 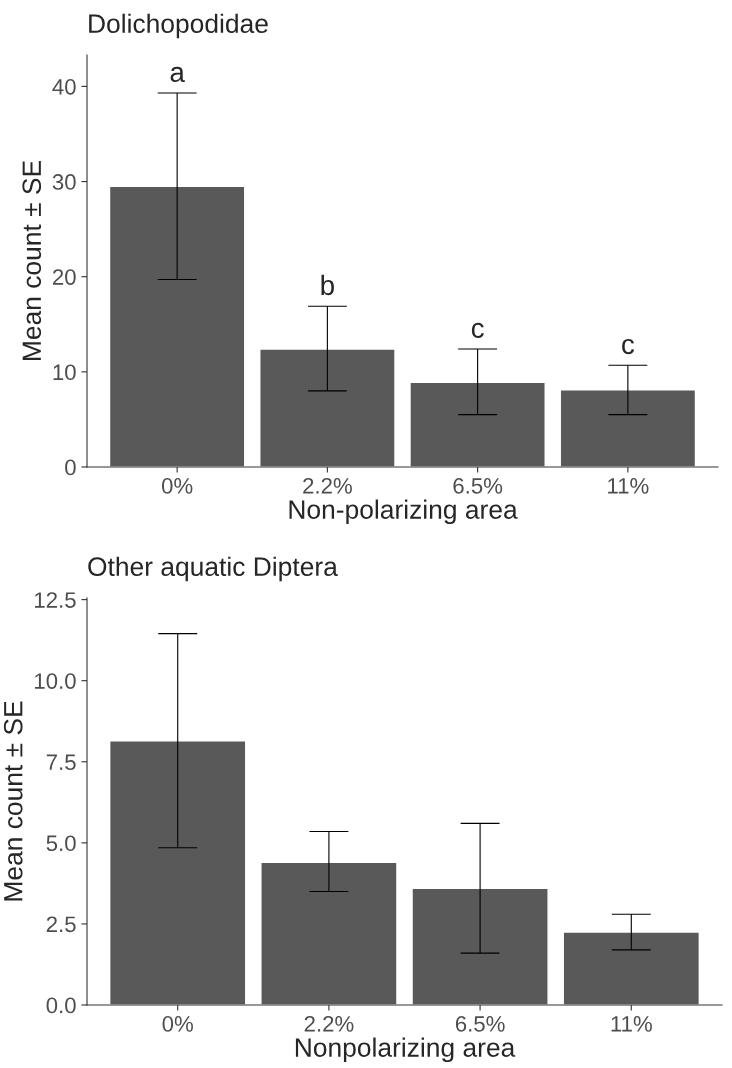 What do you see at coordinates (213, 569) in the screenshot?
I see `chart-title: Other aquatic Diptera` at bounding box center [213, 569].